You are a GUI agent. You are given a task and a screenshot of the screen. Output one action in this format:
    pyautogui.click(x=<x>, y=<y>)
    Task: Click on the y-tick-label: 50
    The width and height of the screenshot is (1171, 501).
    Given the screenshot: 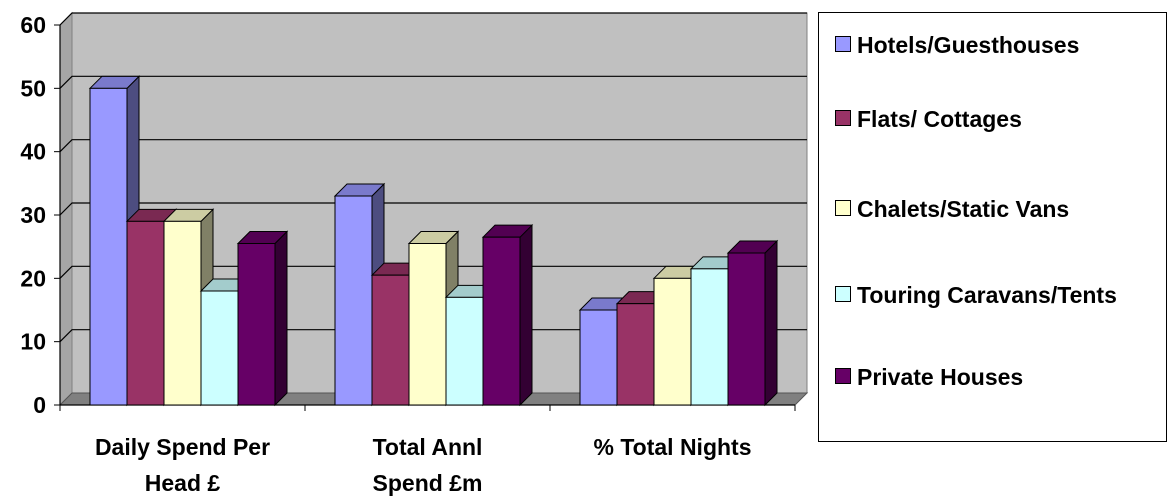 What is the action you would take?
    pyautogui.click(x=33, y=88)
    